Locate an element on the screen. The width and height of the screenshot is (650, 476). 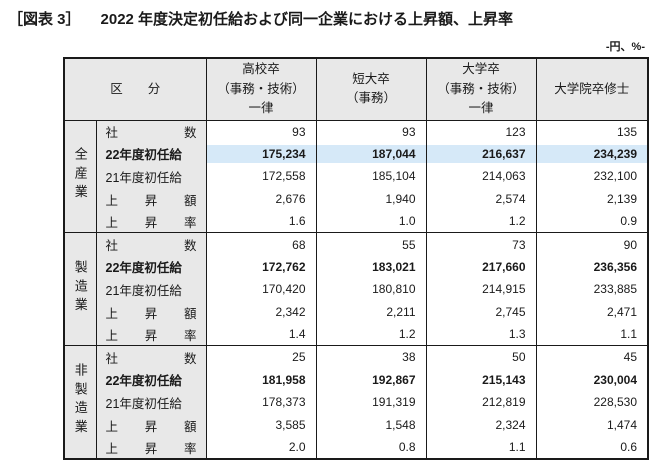
cell-value: 68 is located at coordinates (261, 244).